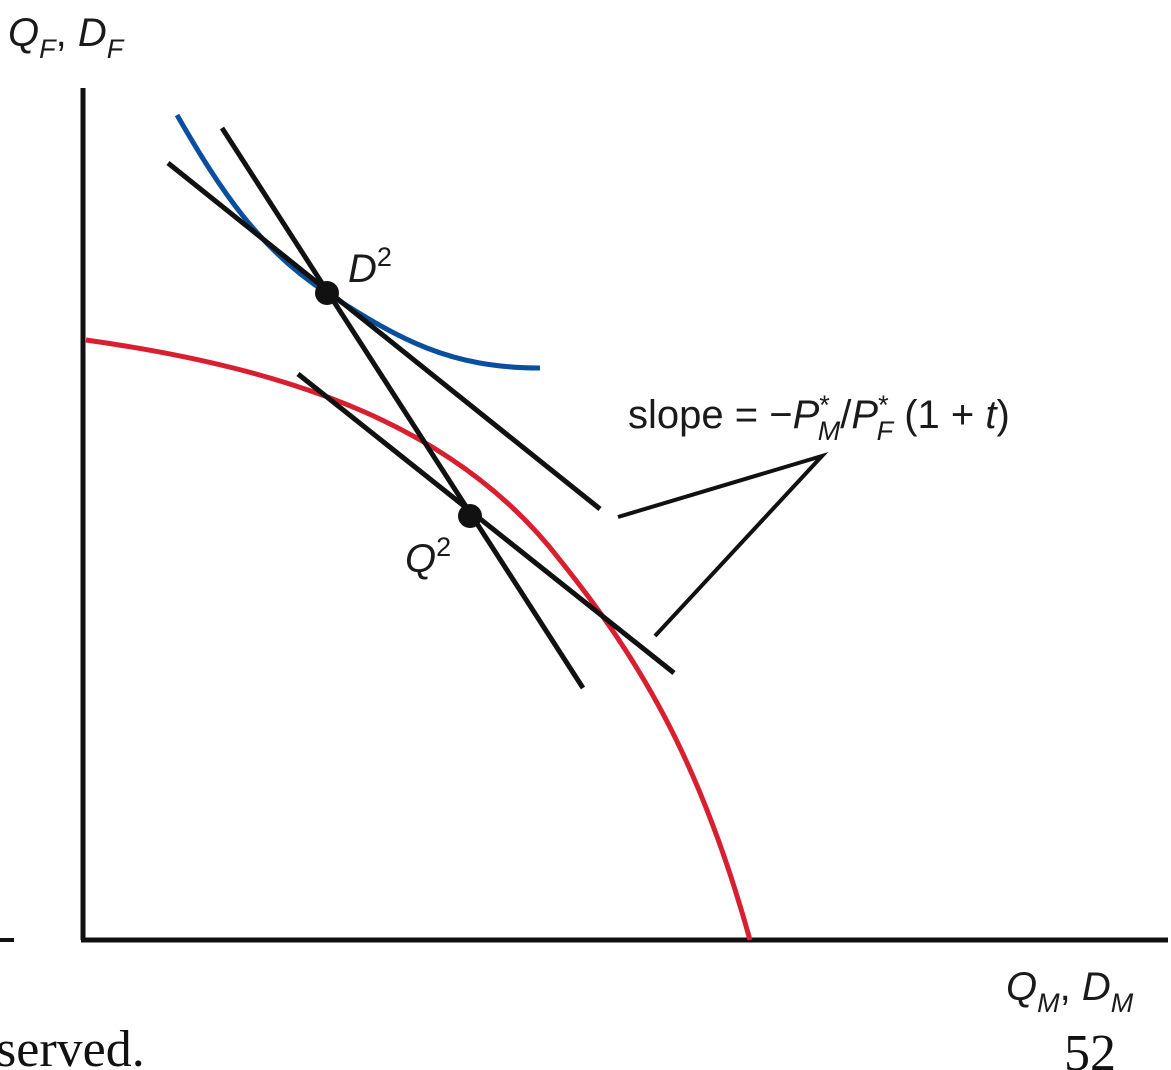  I want to click on x-axis-label: QM, DM, so click(1070, 991).